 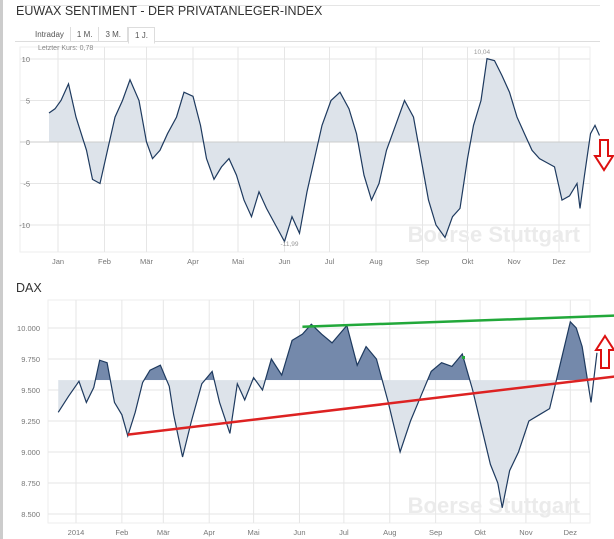 What do you see at coordinates (238, 261) in the screenshot?
I see `sentiment-x-tick-label: Mai` at bounding box center [238, 261].